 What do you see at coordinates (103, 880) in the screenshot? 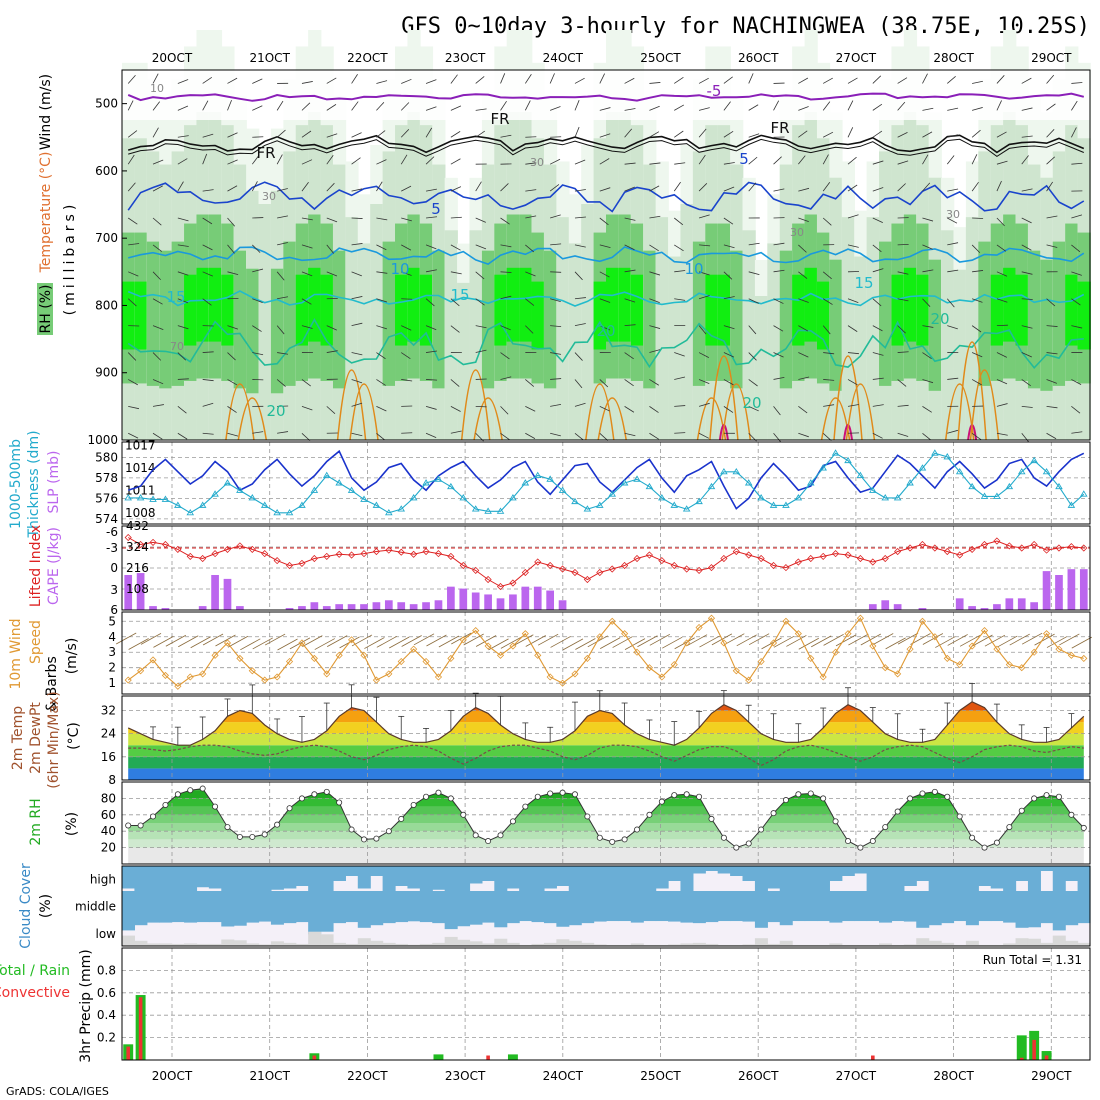
I see `cloud-level-label: high` at bounding box center [103, 880].